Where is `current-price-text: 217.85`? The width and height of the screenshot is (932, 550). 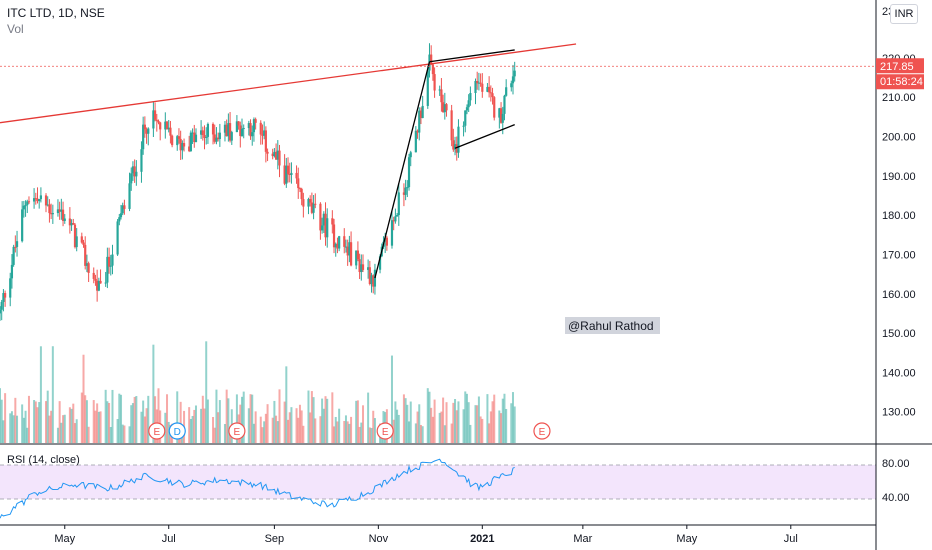
current-price-text: 217.85 is located at coordinates (897, 67).